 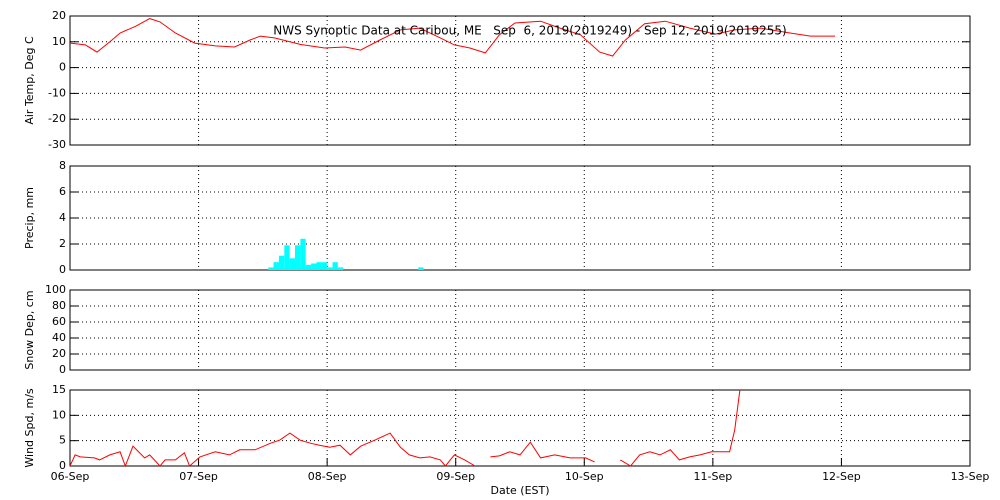 What do you see at coordinates (59, 389) in the screenshot?
I see `y-tick-label: 15` at bounding box center [59, 389].